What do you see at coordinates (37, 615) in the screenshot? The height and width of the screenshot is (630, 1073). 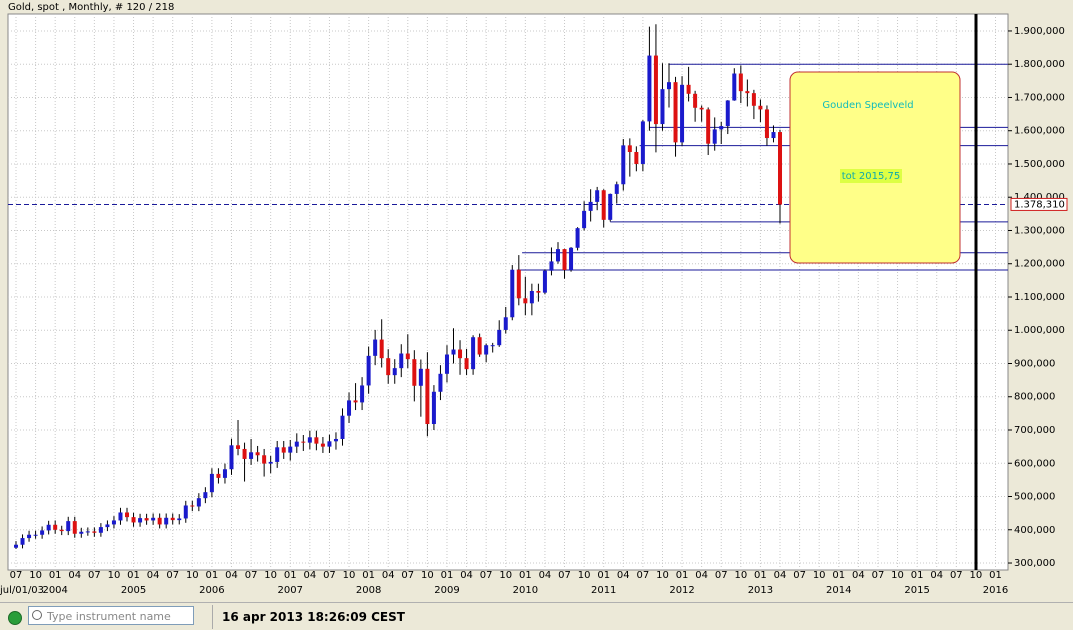 I see `search-icon` at bounding box center [37, 615].